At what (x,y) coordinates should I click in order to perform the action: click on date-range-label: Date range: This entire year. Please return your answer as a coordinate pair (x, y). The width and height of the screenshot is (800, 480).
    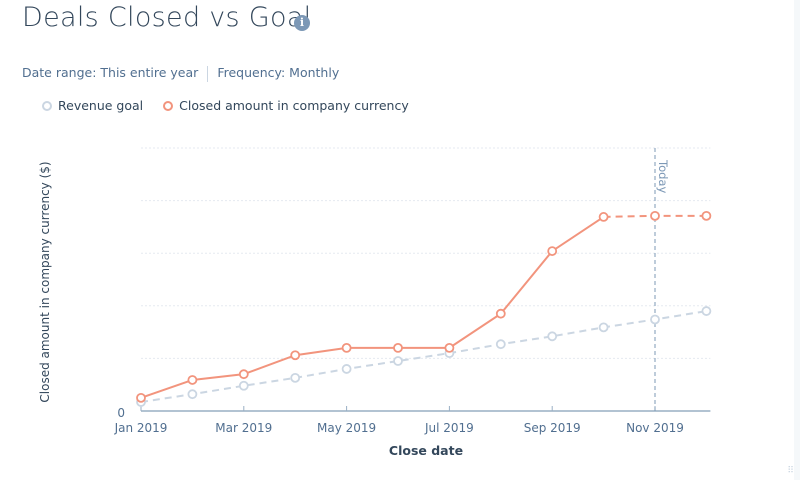
    Looking at the image, I should click on (110, 72).